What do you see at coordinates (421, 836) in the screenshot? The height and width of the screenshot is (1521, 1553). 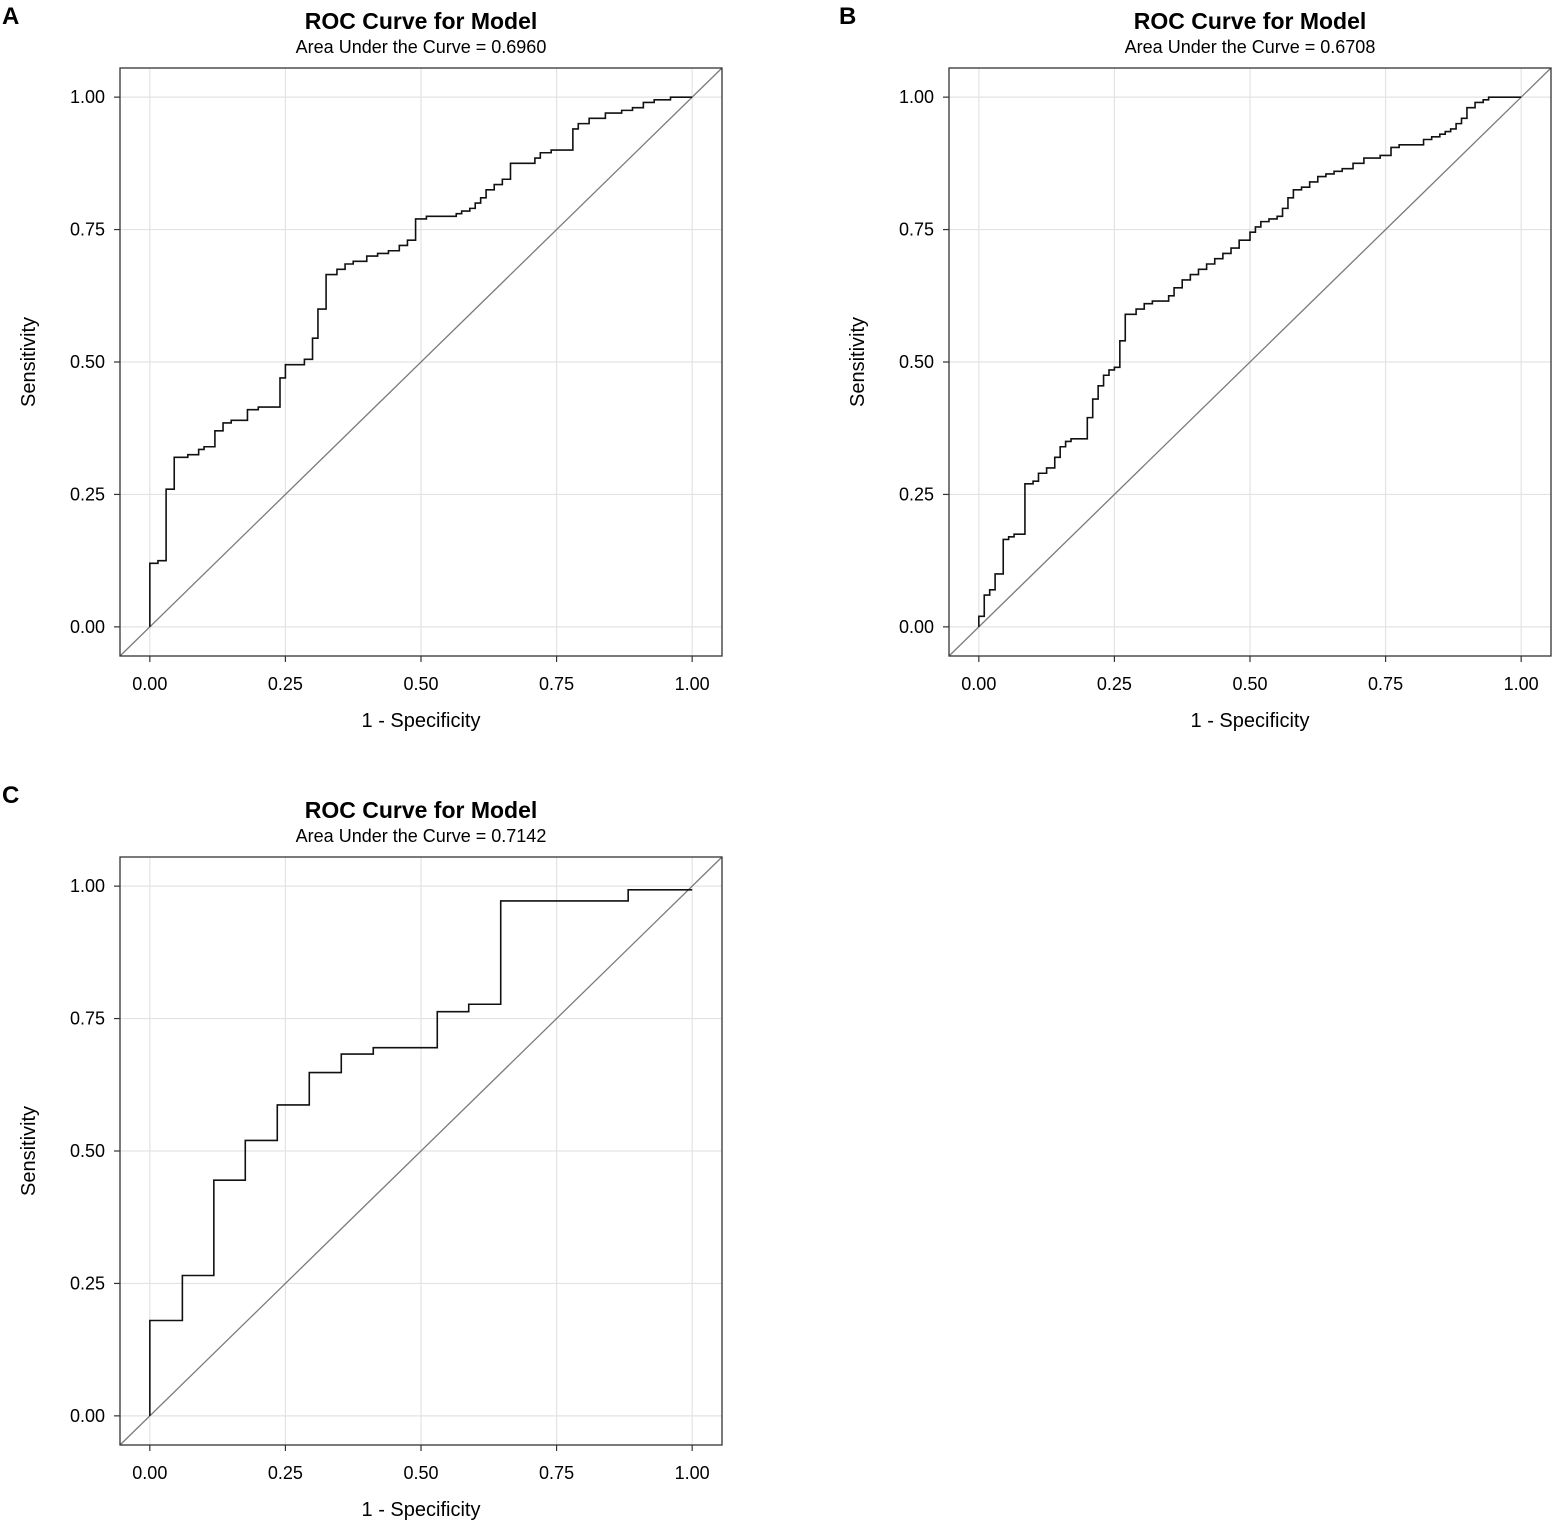 I see `chart-subtitle: Area Under the Curve = 0.7142` at bounding box center [421, 836].